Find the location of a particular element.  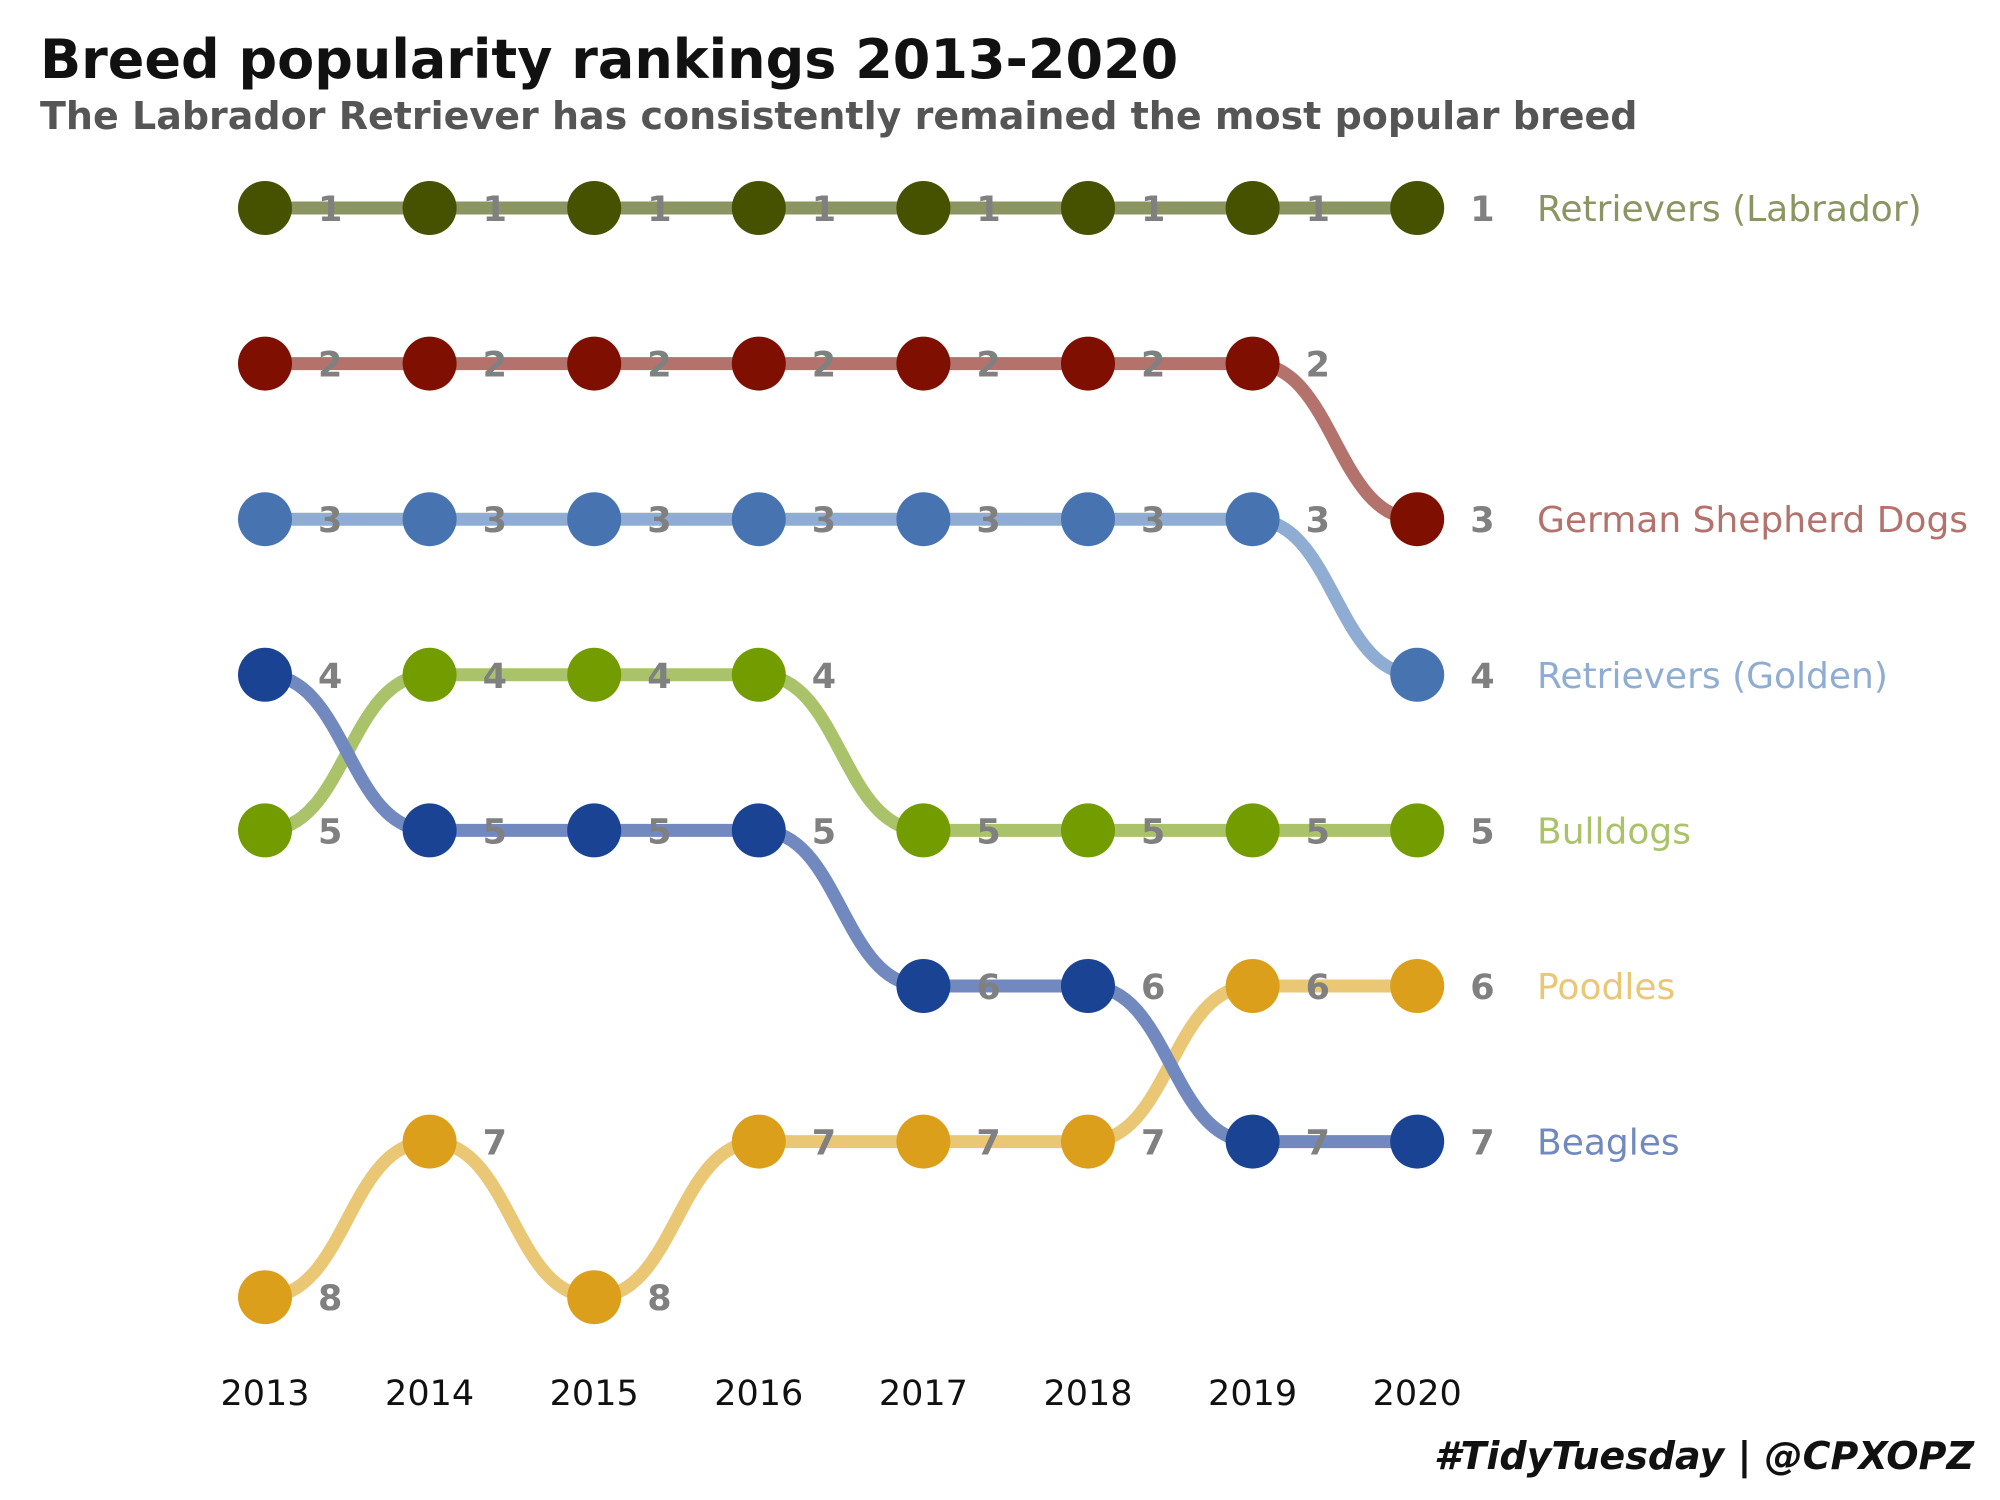

x-tick-label: 2016 is located at coordinates (758, 1394).